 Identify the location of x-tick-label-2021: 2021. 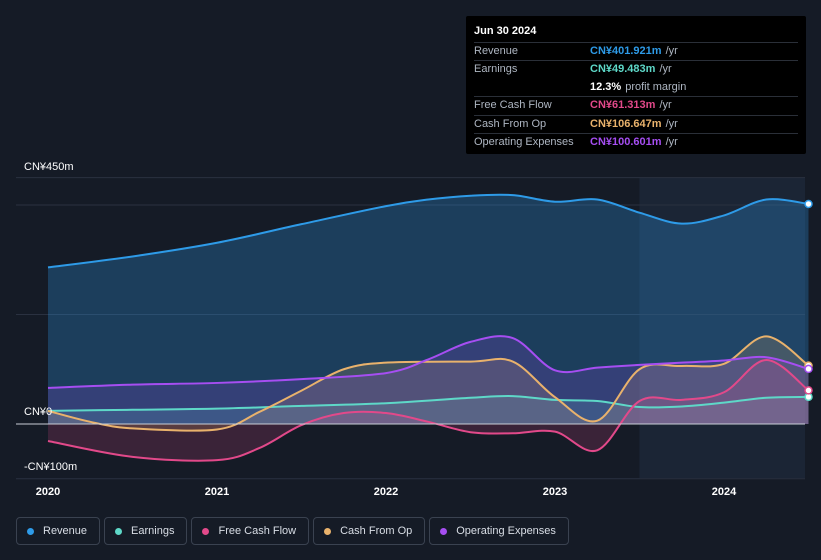
(217, 492).